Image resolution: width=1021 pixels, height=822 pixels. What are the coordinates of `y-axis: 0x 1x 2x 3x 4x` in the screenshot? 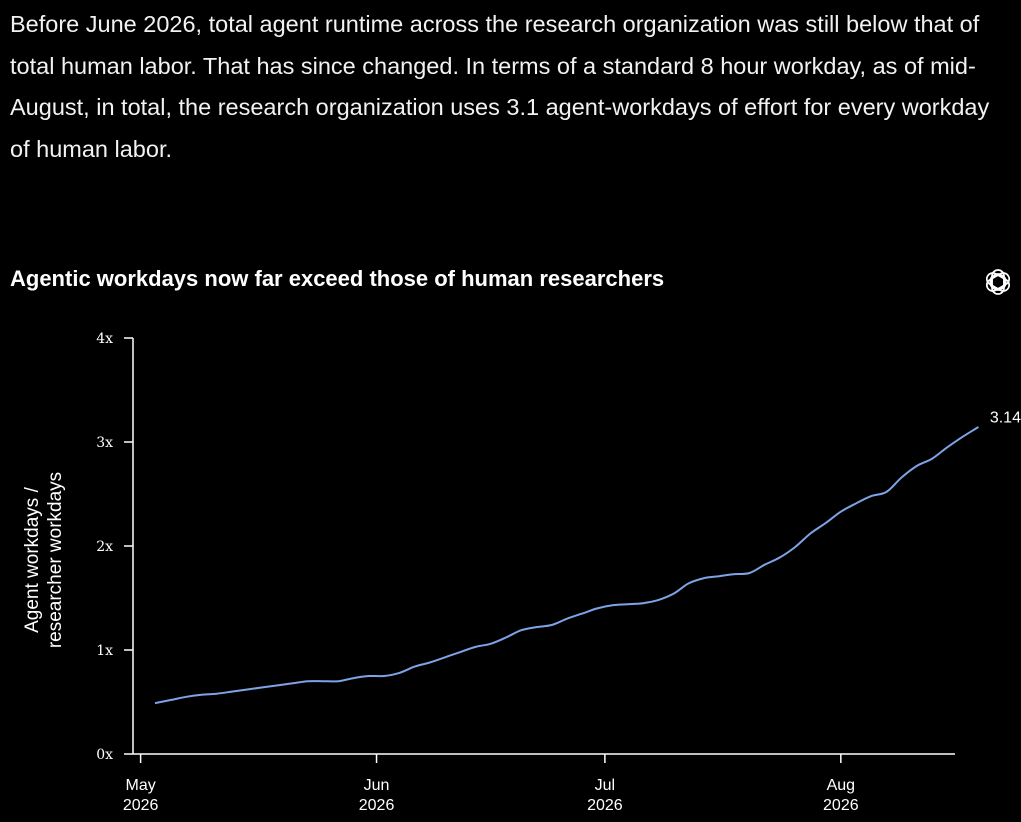 It's located at (115, 547).